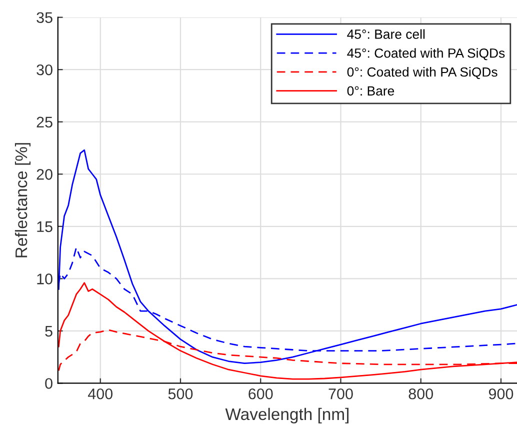 This screenshot has height=433, width=517. I want to click on y-tick-label: 25, so click(44, 122).